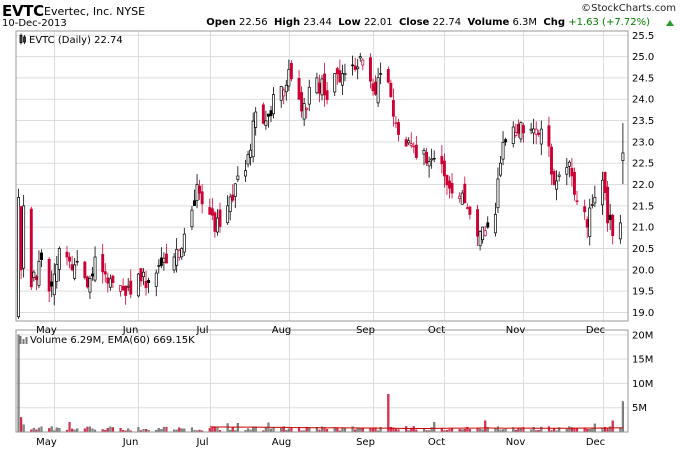  I want to click on x-tick-label: Jul, so click(201, 330).